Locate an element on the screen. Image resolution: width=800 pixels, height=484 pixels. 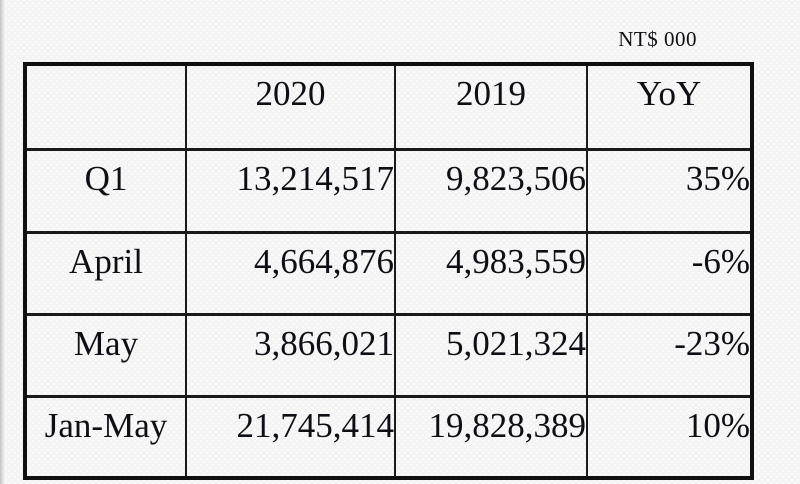
value-yoy: 10% is located at coordinates (669, 437).